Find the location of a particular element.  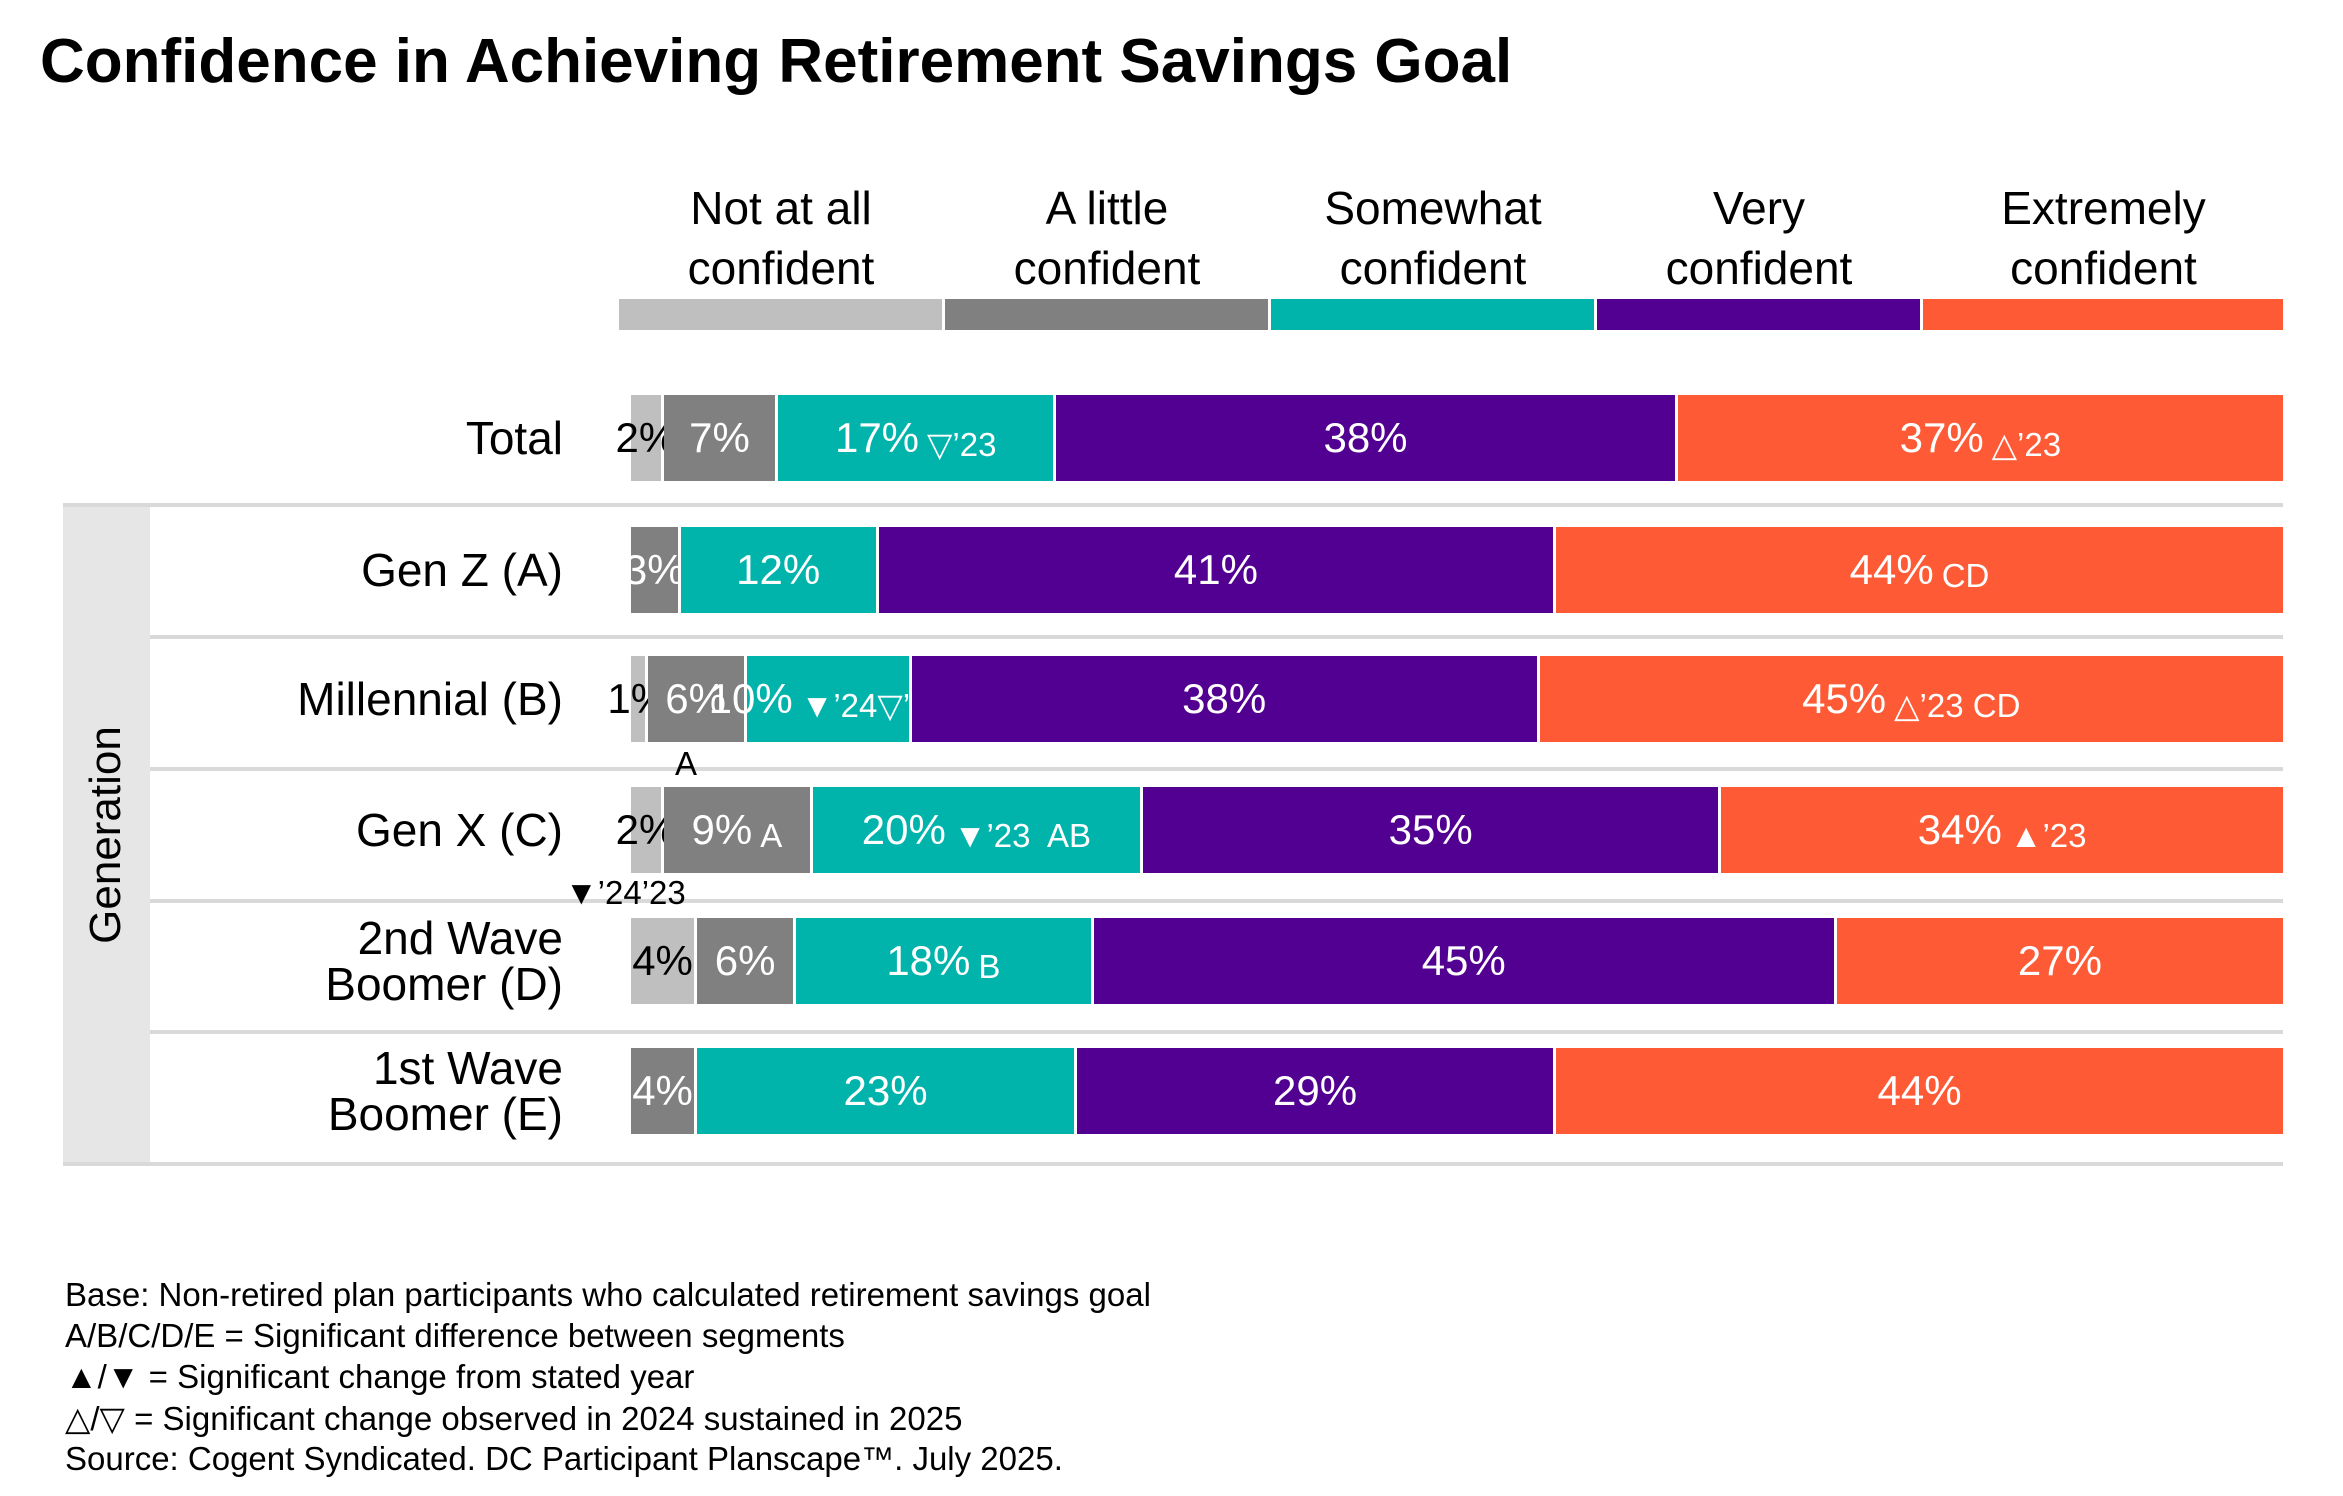

data-label: 41% is located at coordinates (1215, 569).